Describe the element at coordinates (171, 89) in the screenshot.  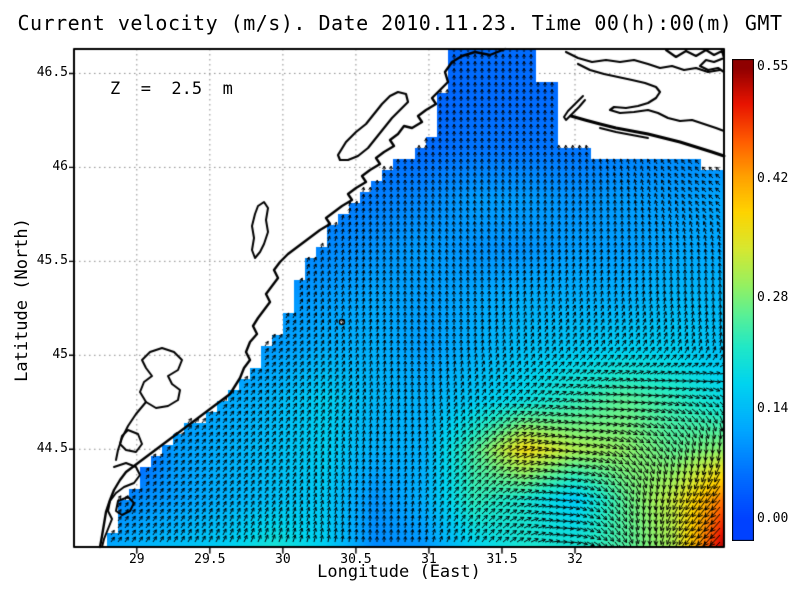
I see `depth-annotation: Z = 2.5 m` at that location.